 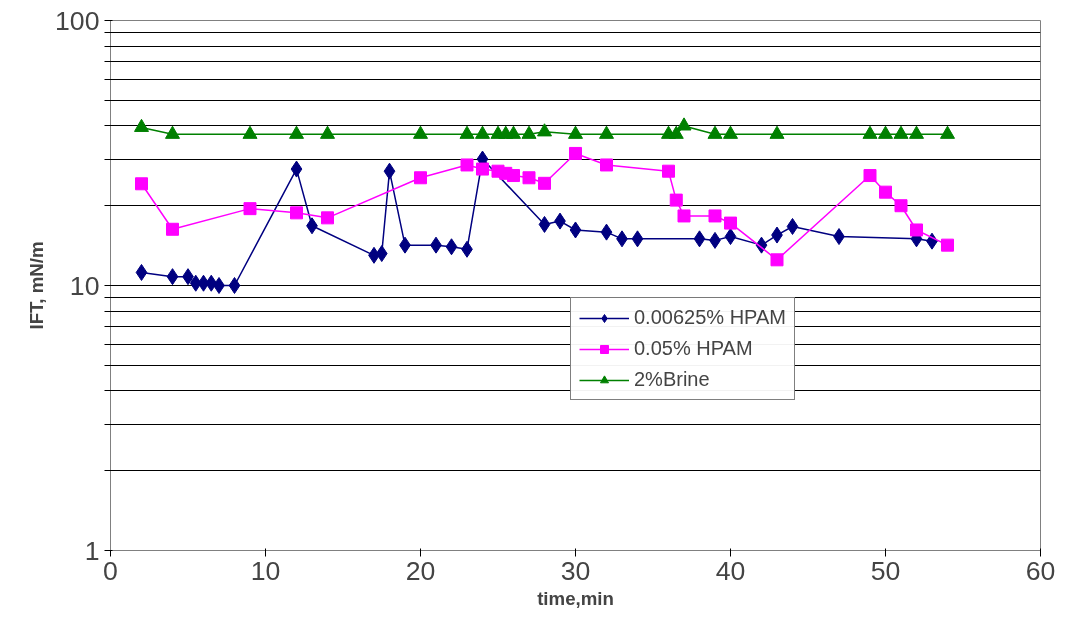 What do you see at coordinates (672, 379) in the screenshot?
I see `legend-label: 2%Brine` at bounding box center [672, 379].